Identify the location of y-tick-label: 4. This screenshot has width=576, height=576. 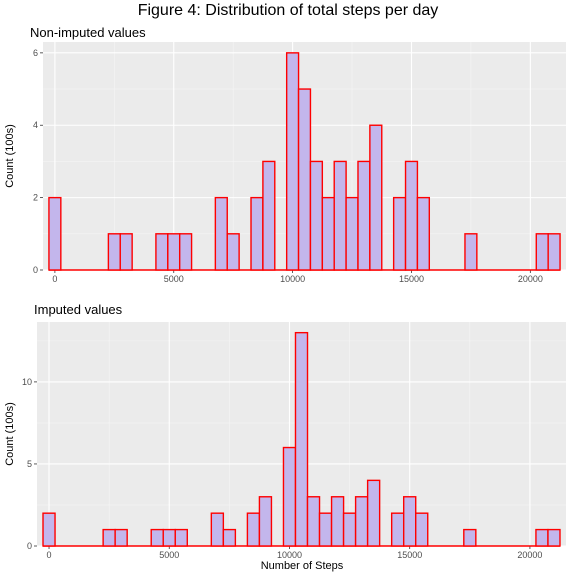
(35, 125).